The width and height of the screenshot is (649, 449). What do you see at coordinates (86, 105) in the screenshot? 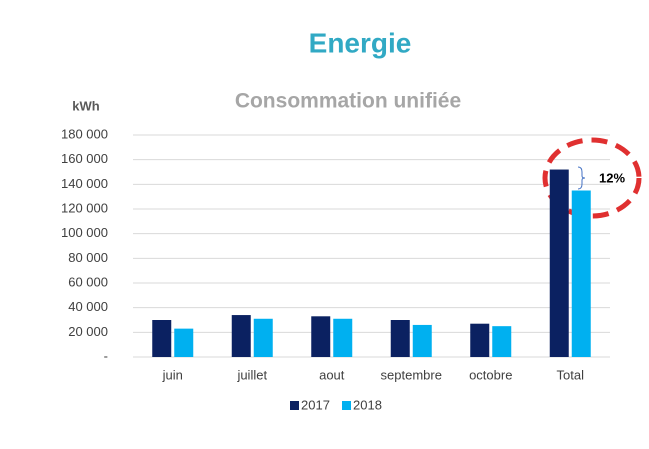
I see `y-axis-label: kWh` at bounding box center [86, 105].